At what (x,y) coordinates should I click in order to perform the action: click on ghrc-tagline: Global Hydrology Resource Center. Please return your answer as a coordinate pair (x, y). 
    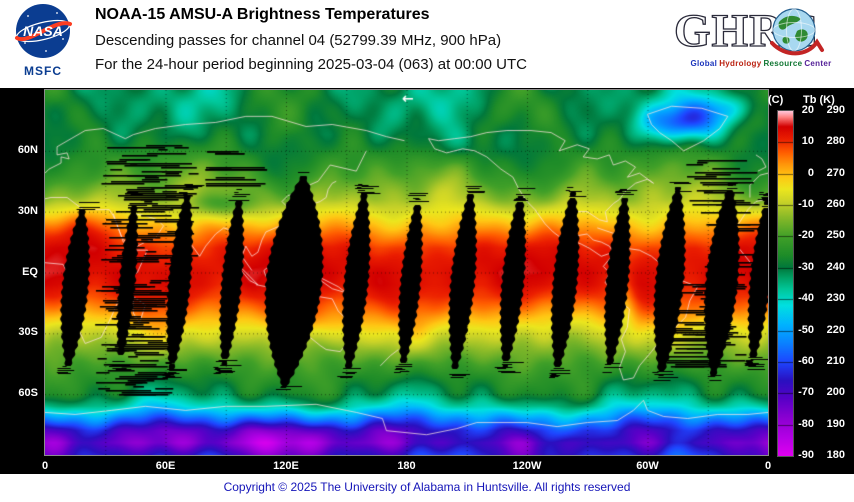
    Looking at the image, I should click on (761, 63).